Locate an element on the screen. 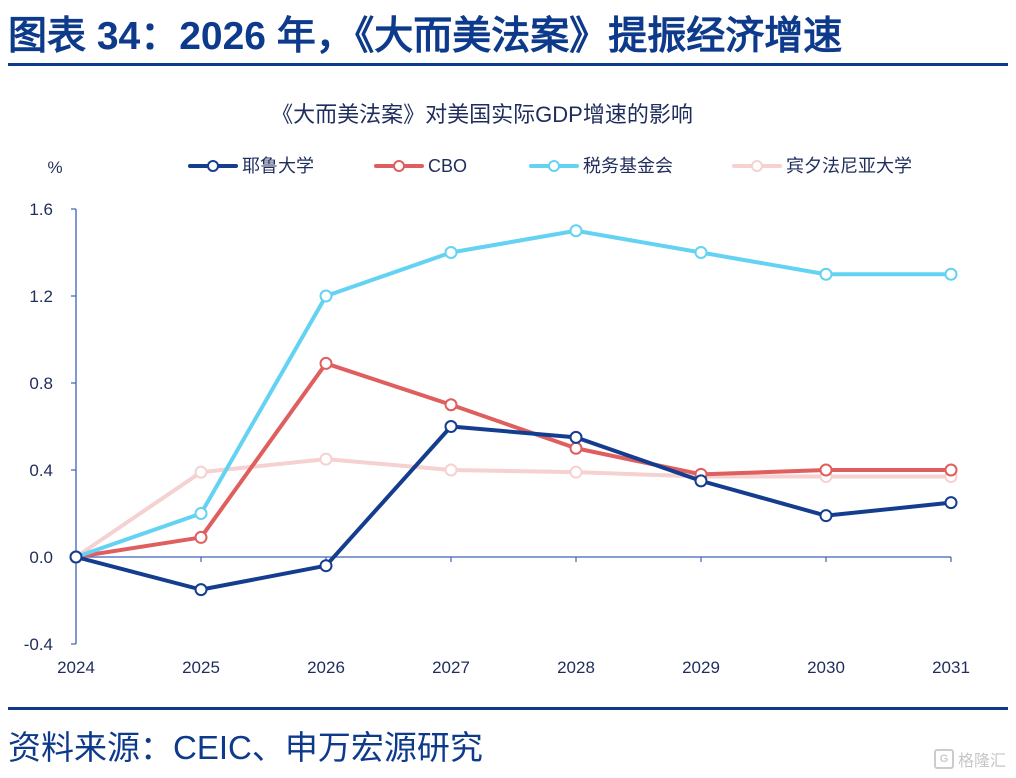  y-tick-label: 0.8 is located at coordinates (41, 383).